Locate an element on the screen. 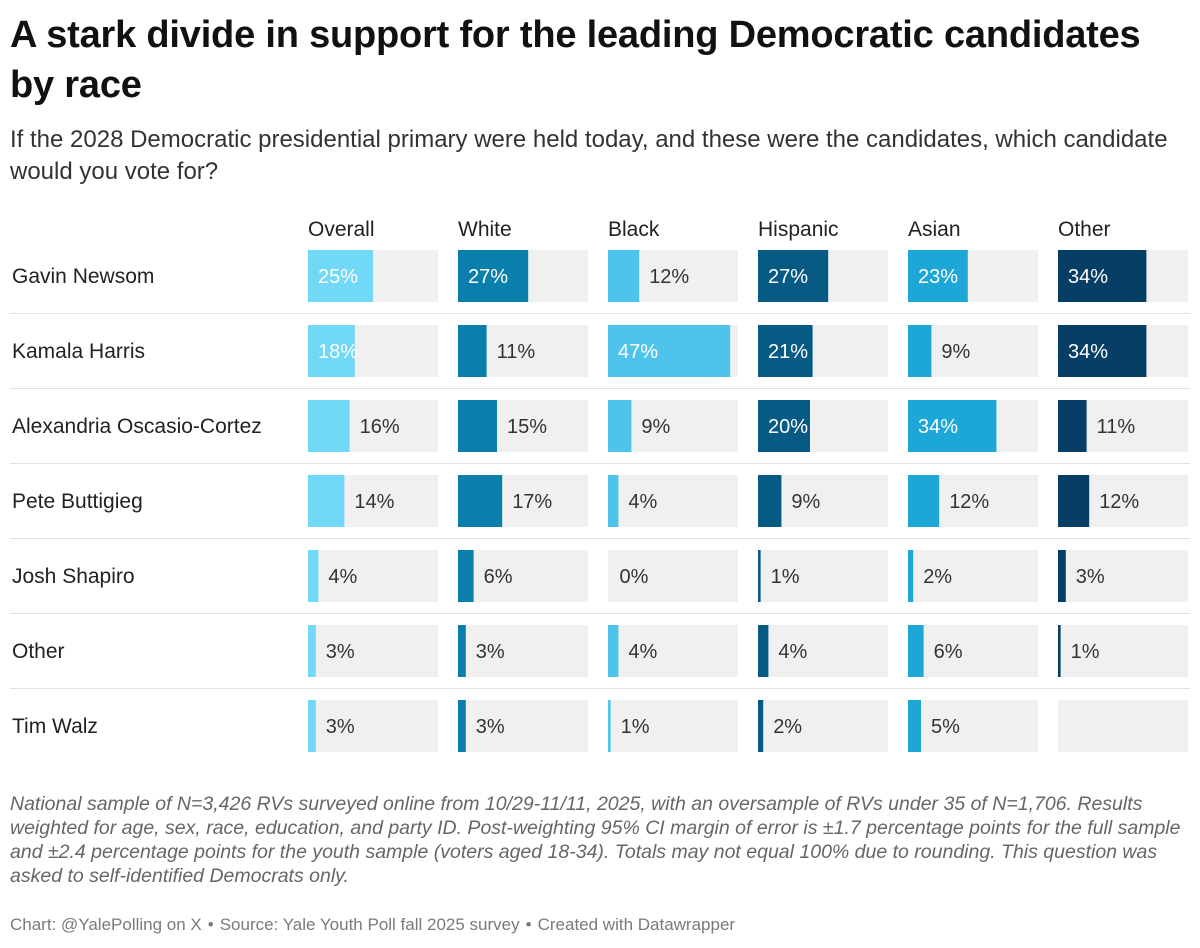  row-label-alexandria-oscasio-cortez: Alexandria Oscasio-Cortez is located at coordinates (137, 426).